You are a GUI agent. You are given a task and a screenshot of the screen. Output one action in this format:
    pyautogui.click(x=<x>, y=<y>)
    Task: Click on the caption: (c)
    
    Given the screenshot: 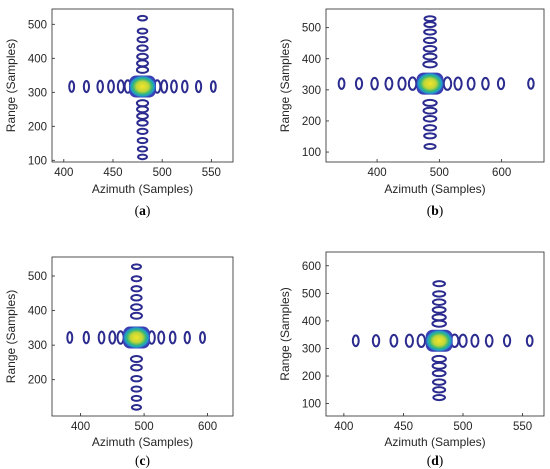 What is the action you would take?
    pyautogui.click(x=142, y=460)
    